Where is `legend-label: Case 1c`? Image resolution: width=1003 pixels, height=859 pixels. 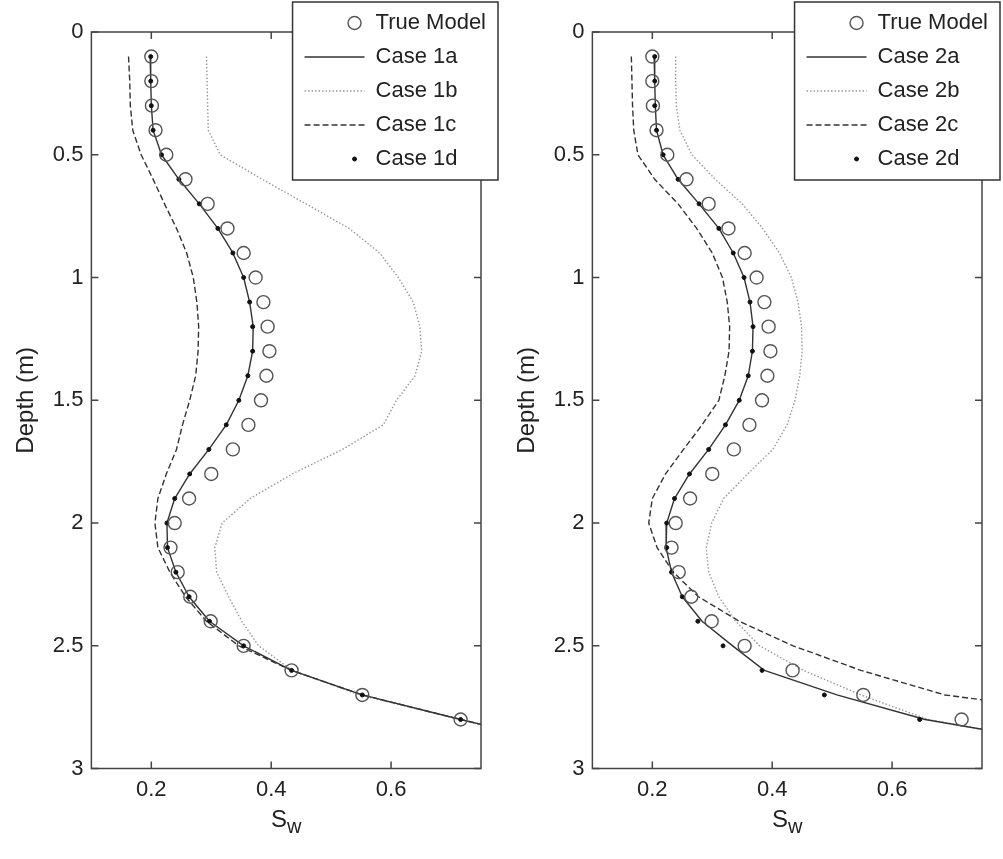 legend-label: Case 1c is located at coordinates (416, 124).